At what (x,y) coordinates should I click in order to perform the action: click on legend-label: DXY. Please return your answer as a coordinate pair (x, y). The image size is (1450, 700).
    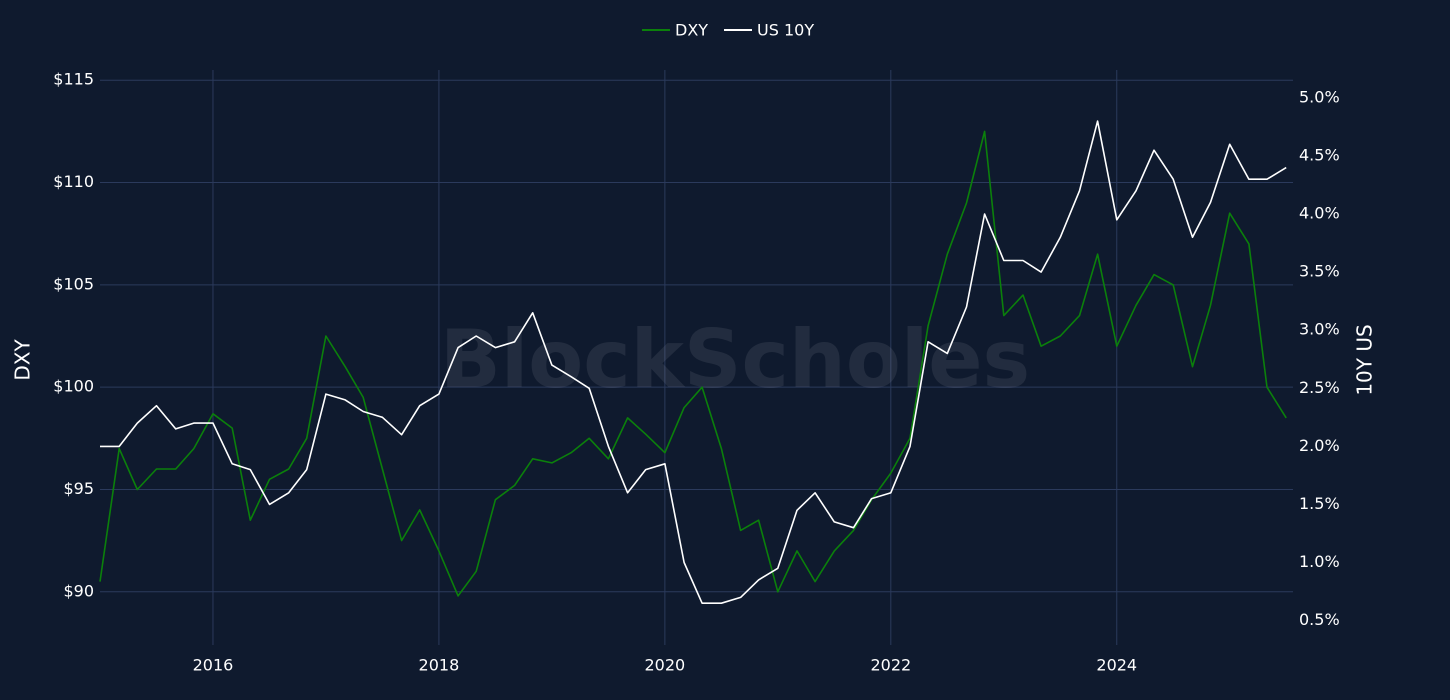
    Looking at the image, I should click on (691, 30).